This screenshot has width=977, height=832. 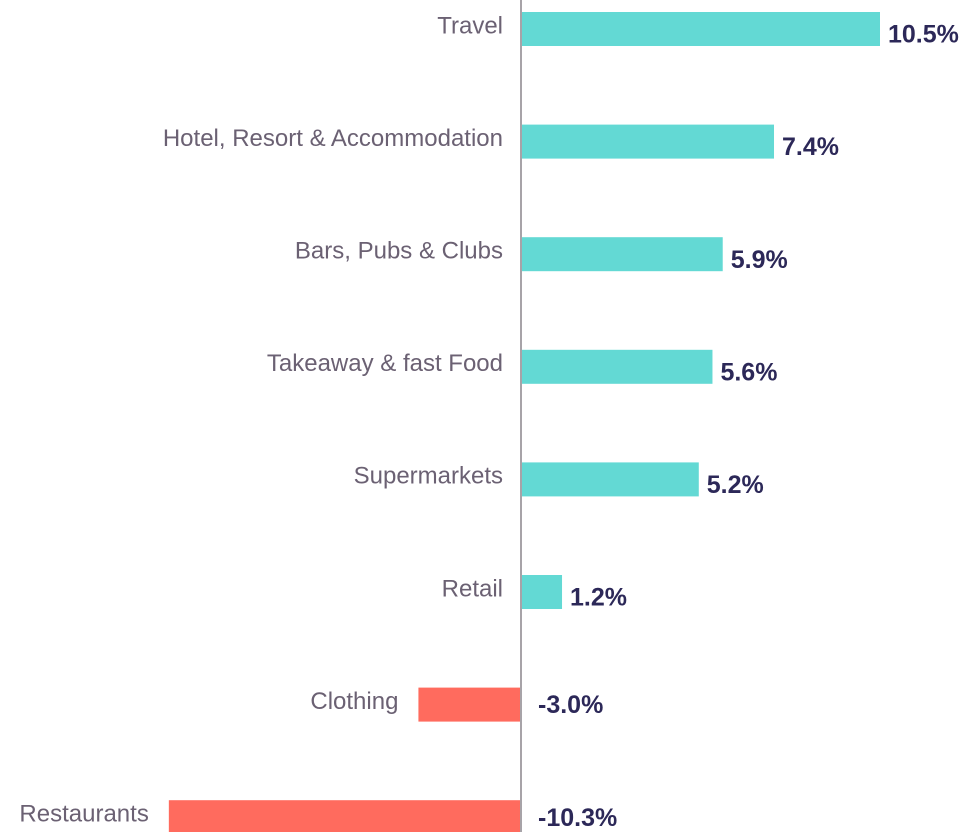 What do you see at coordinates (399, 251) in the screenshot?
I see `category-label: Bars, Pubs & Clubs` at bounding box center [399, 251].